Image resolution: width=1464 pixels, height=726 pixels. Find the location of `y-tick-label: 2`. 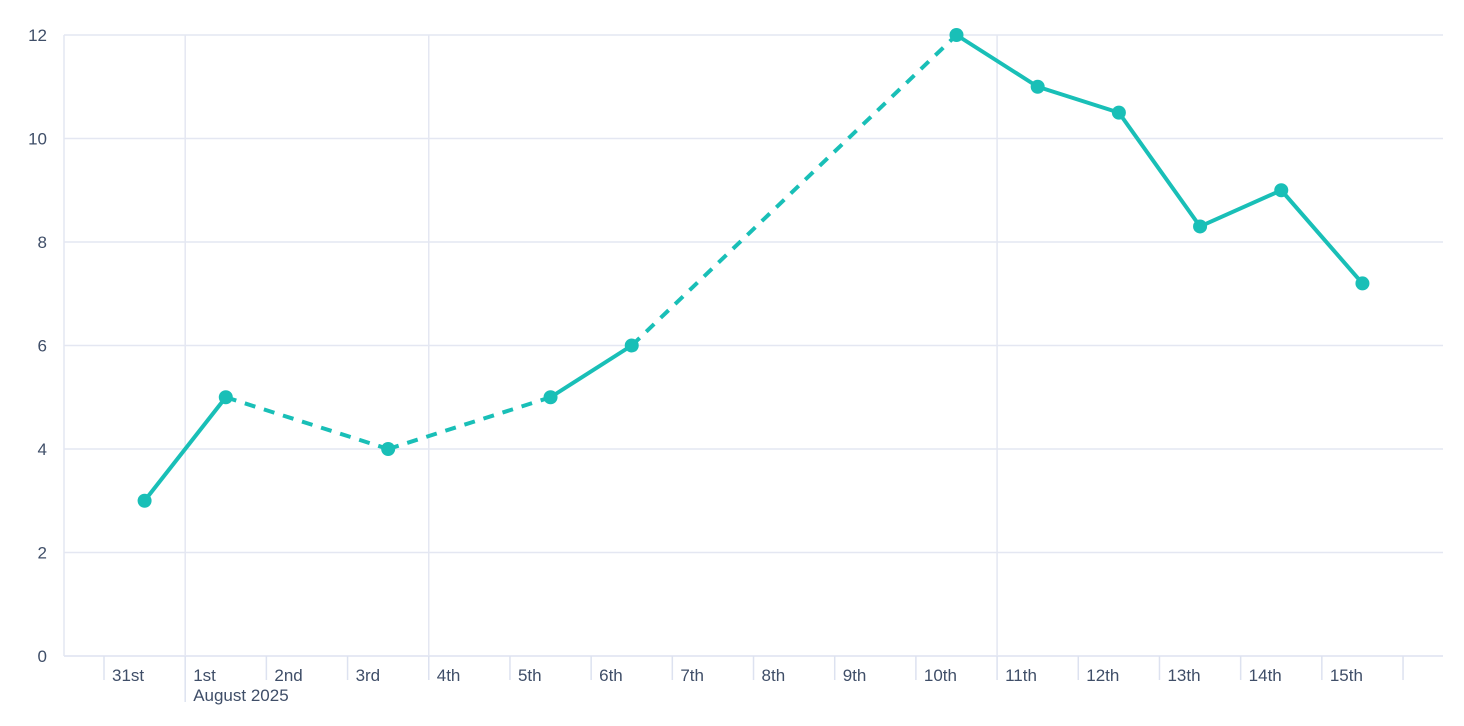

y-tick-label: 2 is located at coordinates (42, 553).